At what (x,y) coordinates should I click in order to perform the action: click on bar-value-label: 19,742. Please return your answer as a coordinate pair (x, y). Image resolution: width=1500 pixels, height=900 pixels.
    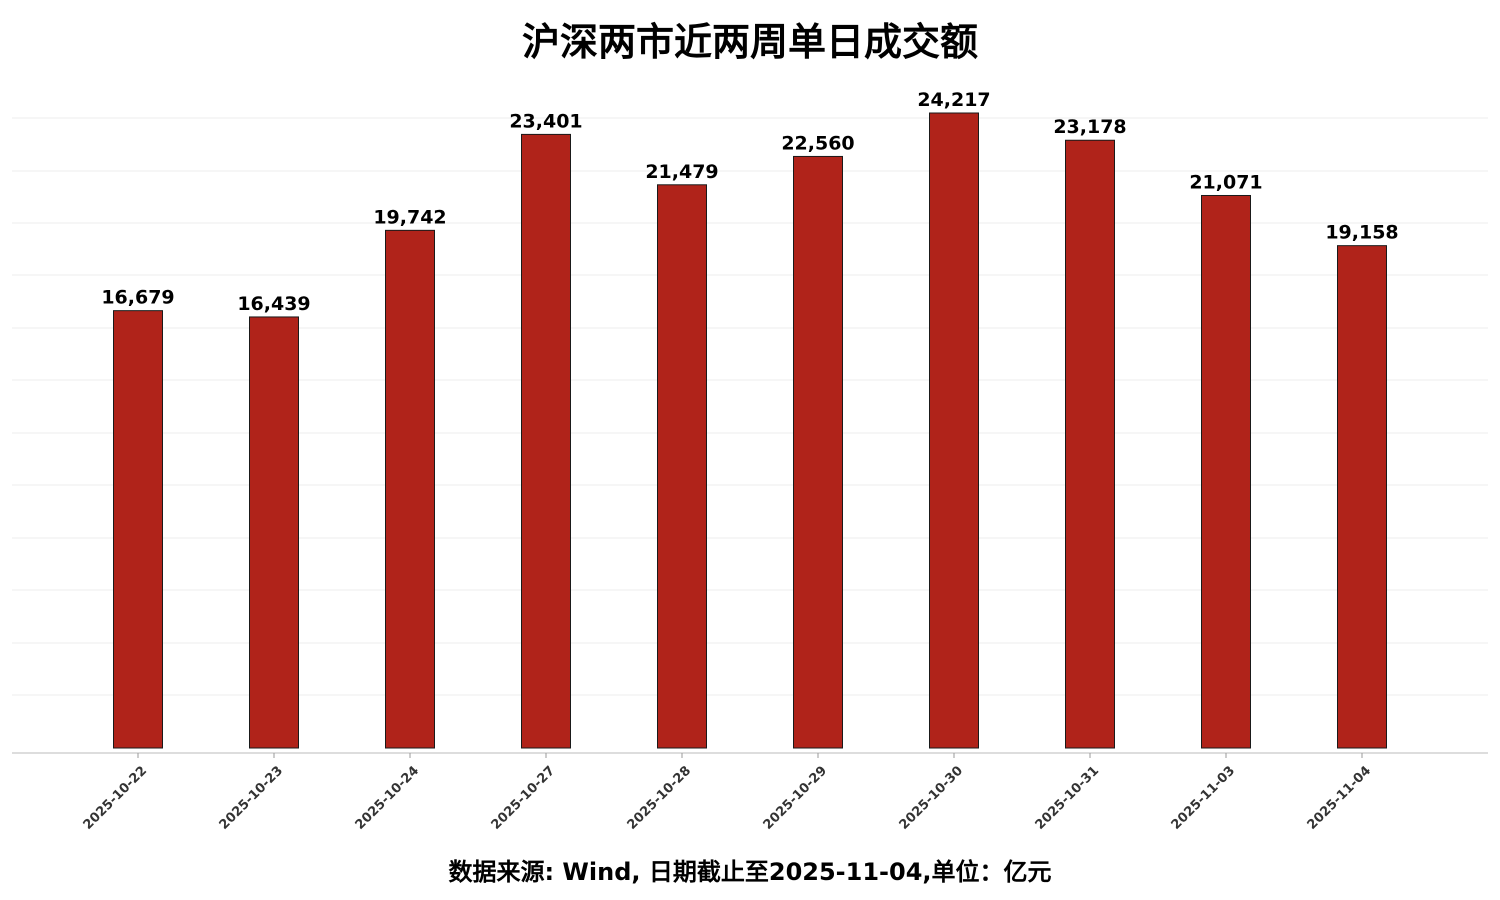
    Looking at the image, I should click on (409, 217).